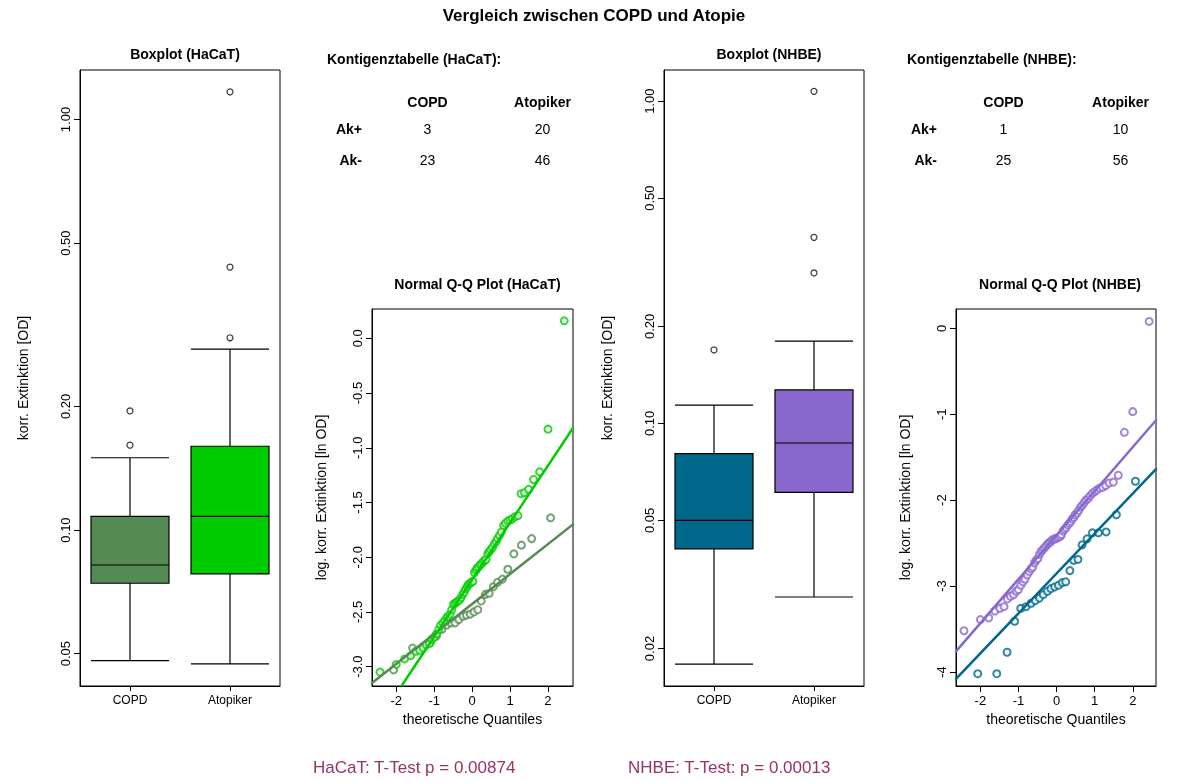 Image resolution: width=1189 pixels, height=782 pixels. I want to click on chart-title: Boxplot (HaCaT), so click(185, 54).